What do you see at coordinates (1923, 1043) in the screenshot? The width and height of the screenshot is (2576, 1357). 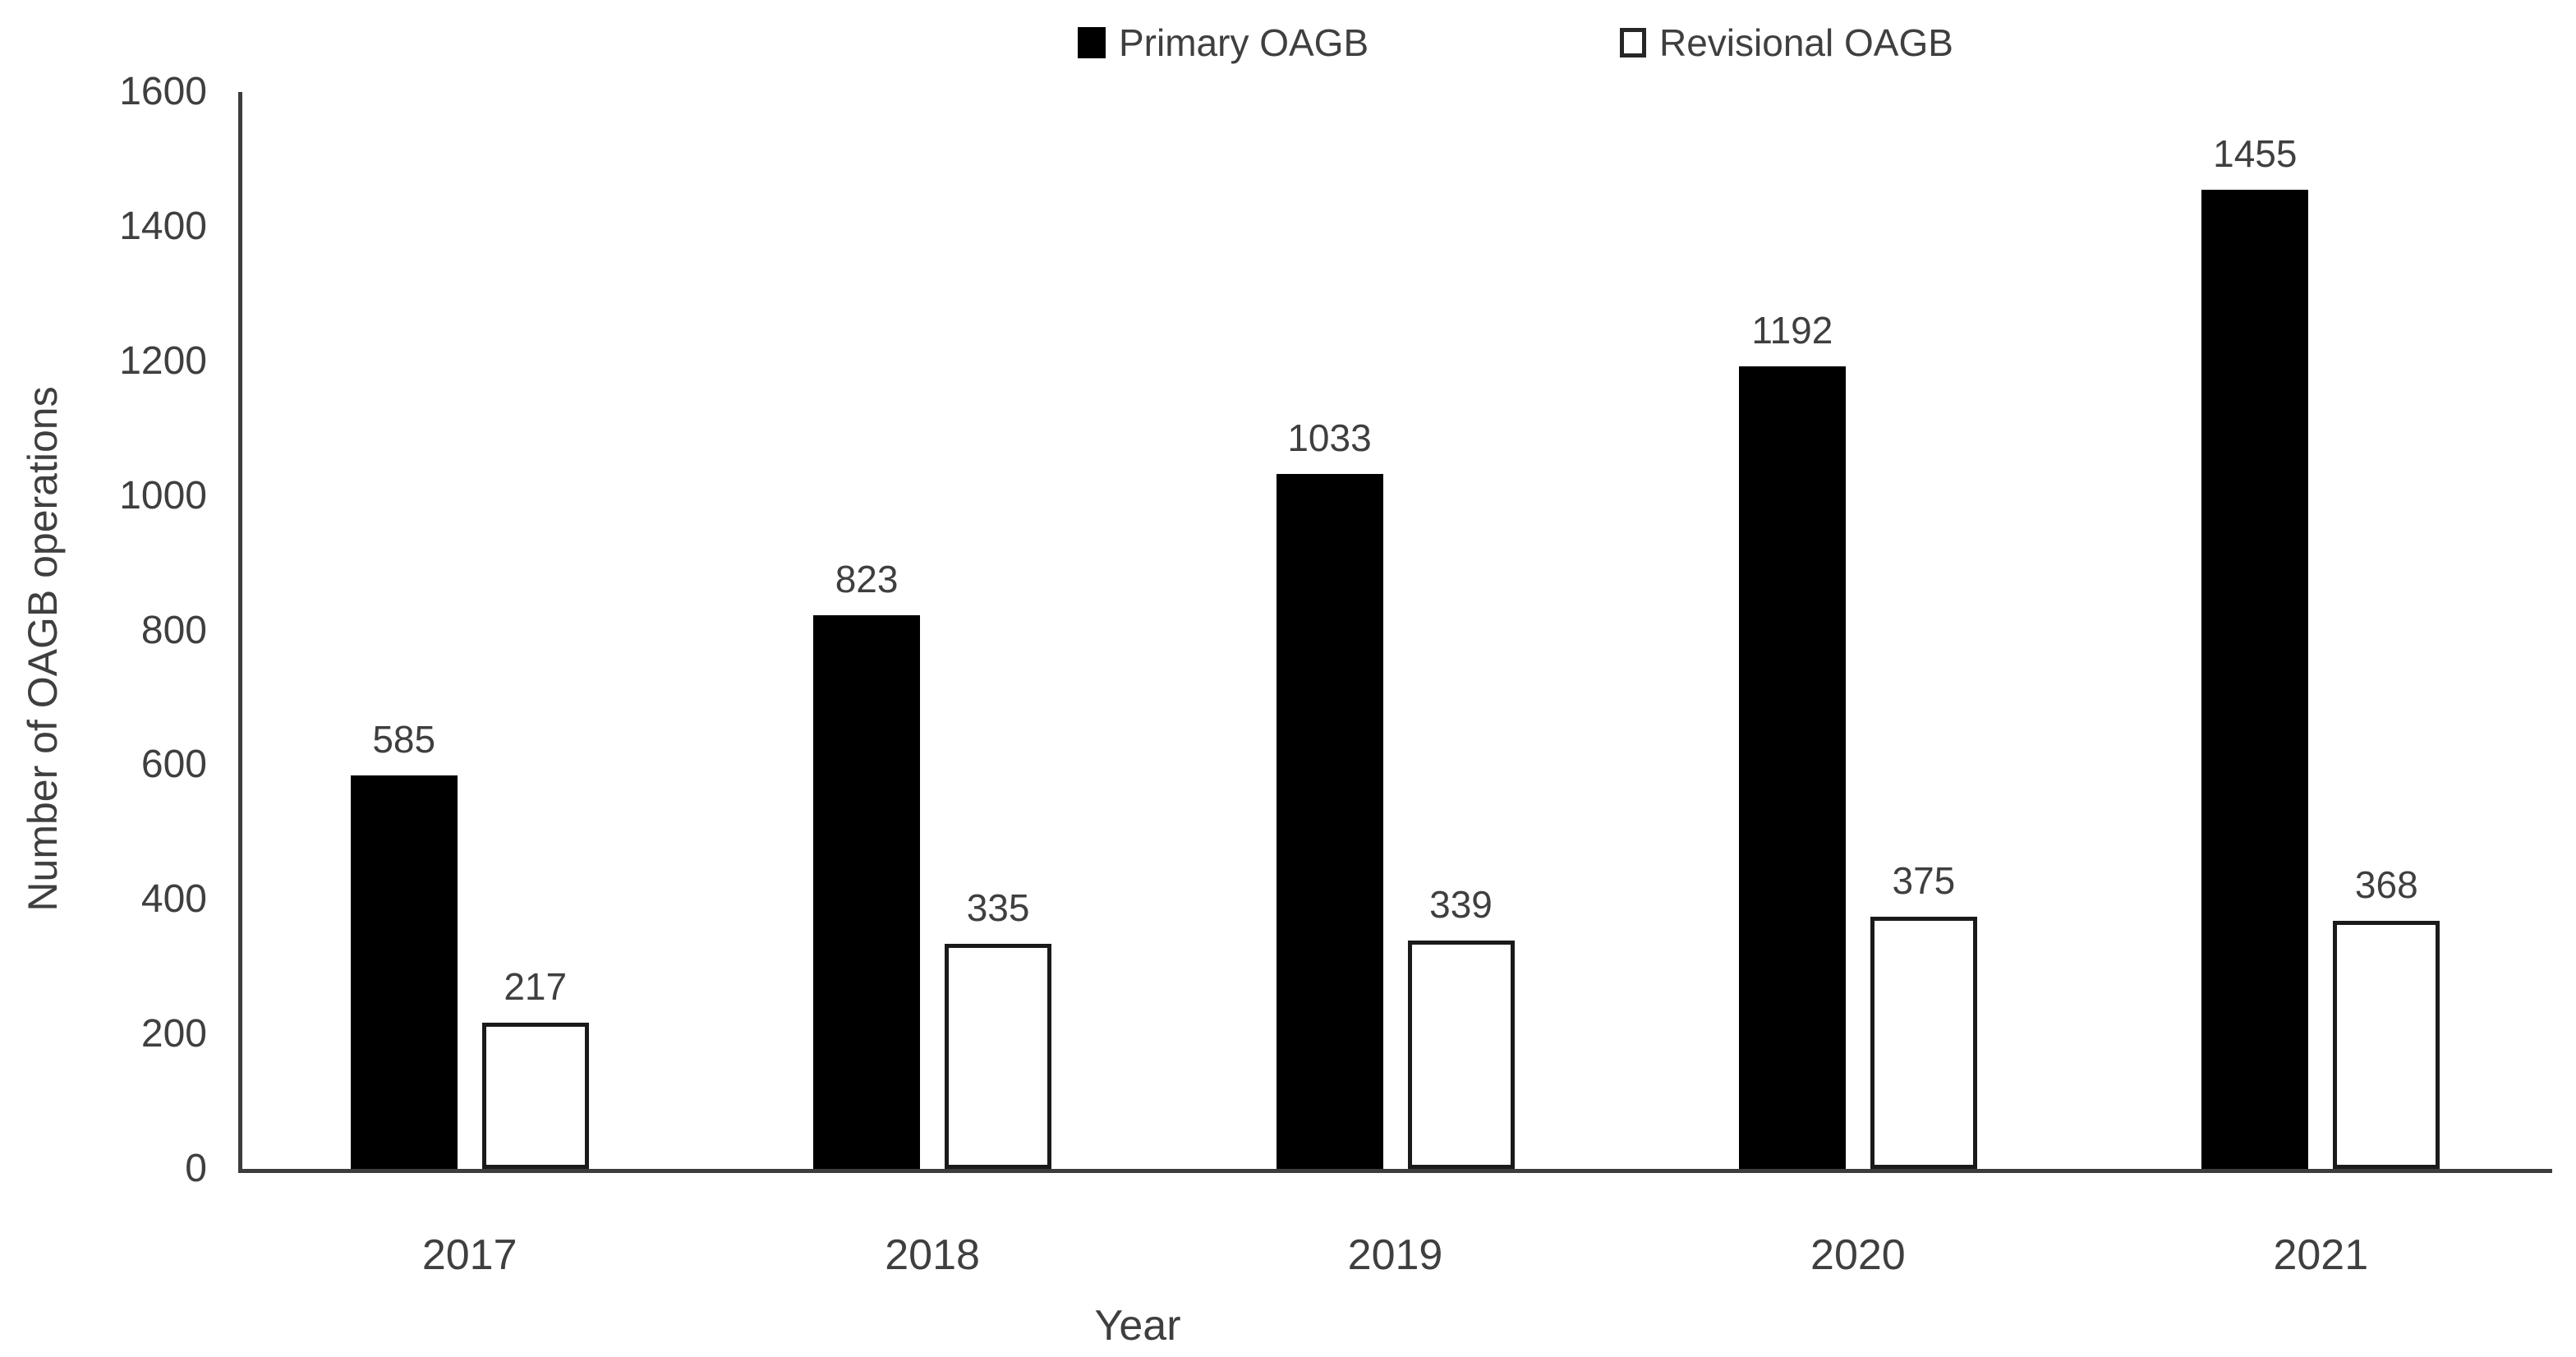 I see `bar-revisional-2020` at bounding box center [1923, 1043].